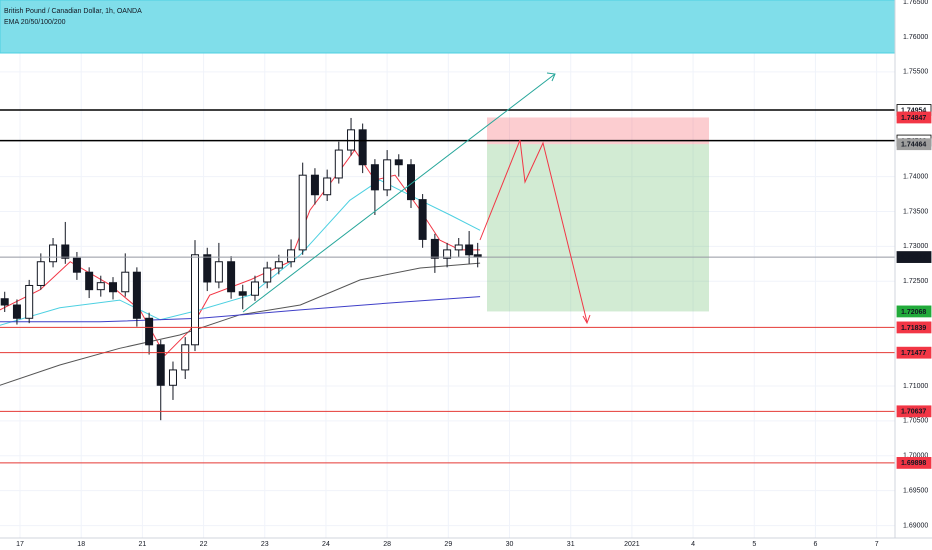 This screenshot has height=550, width=932. I want to click on target-zone, so click(598, 228).